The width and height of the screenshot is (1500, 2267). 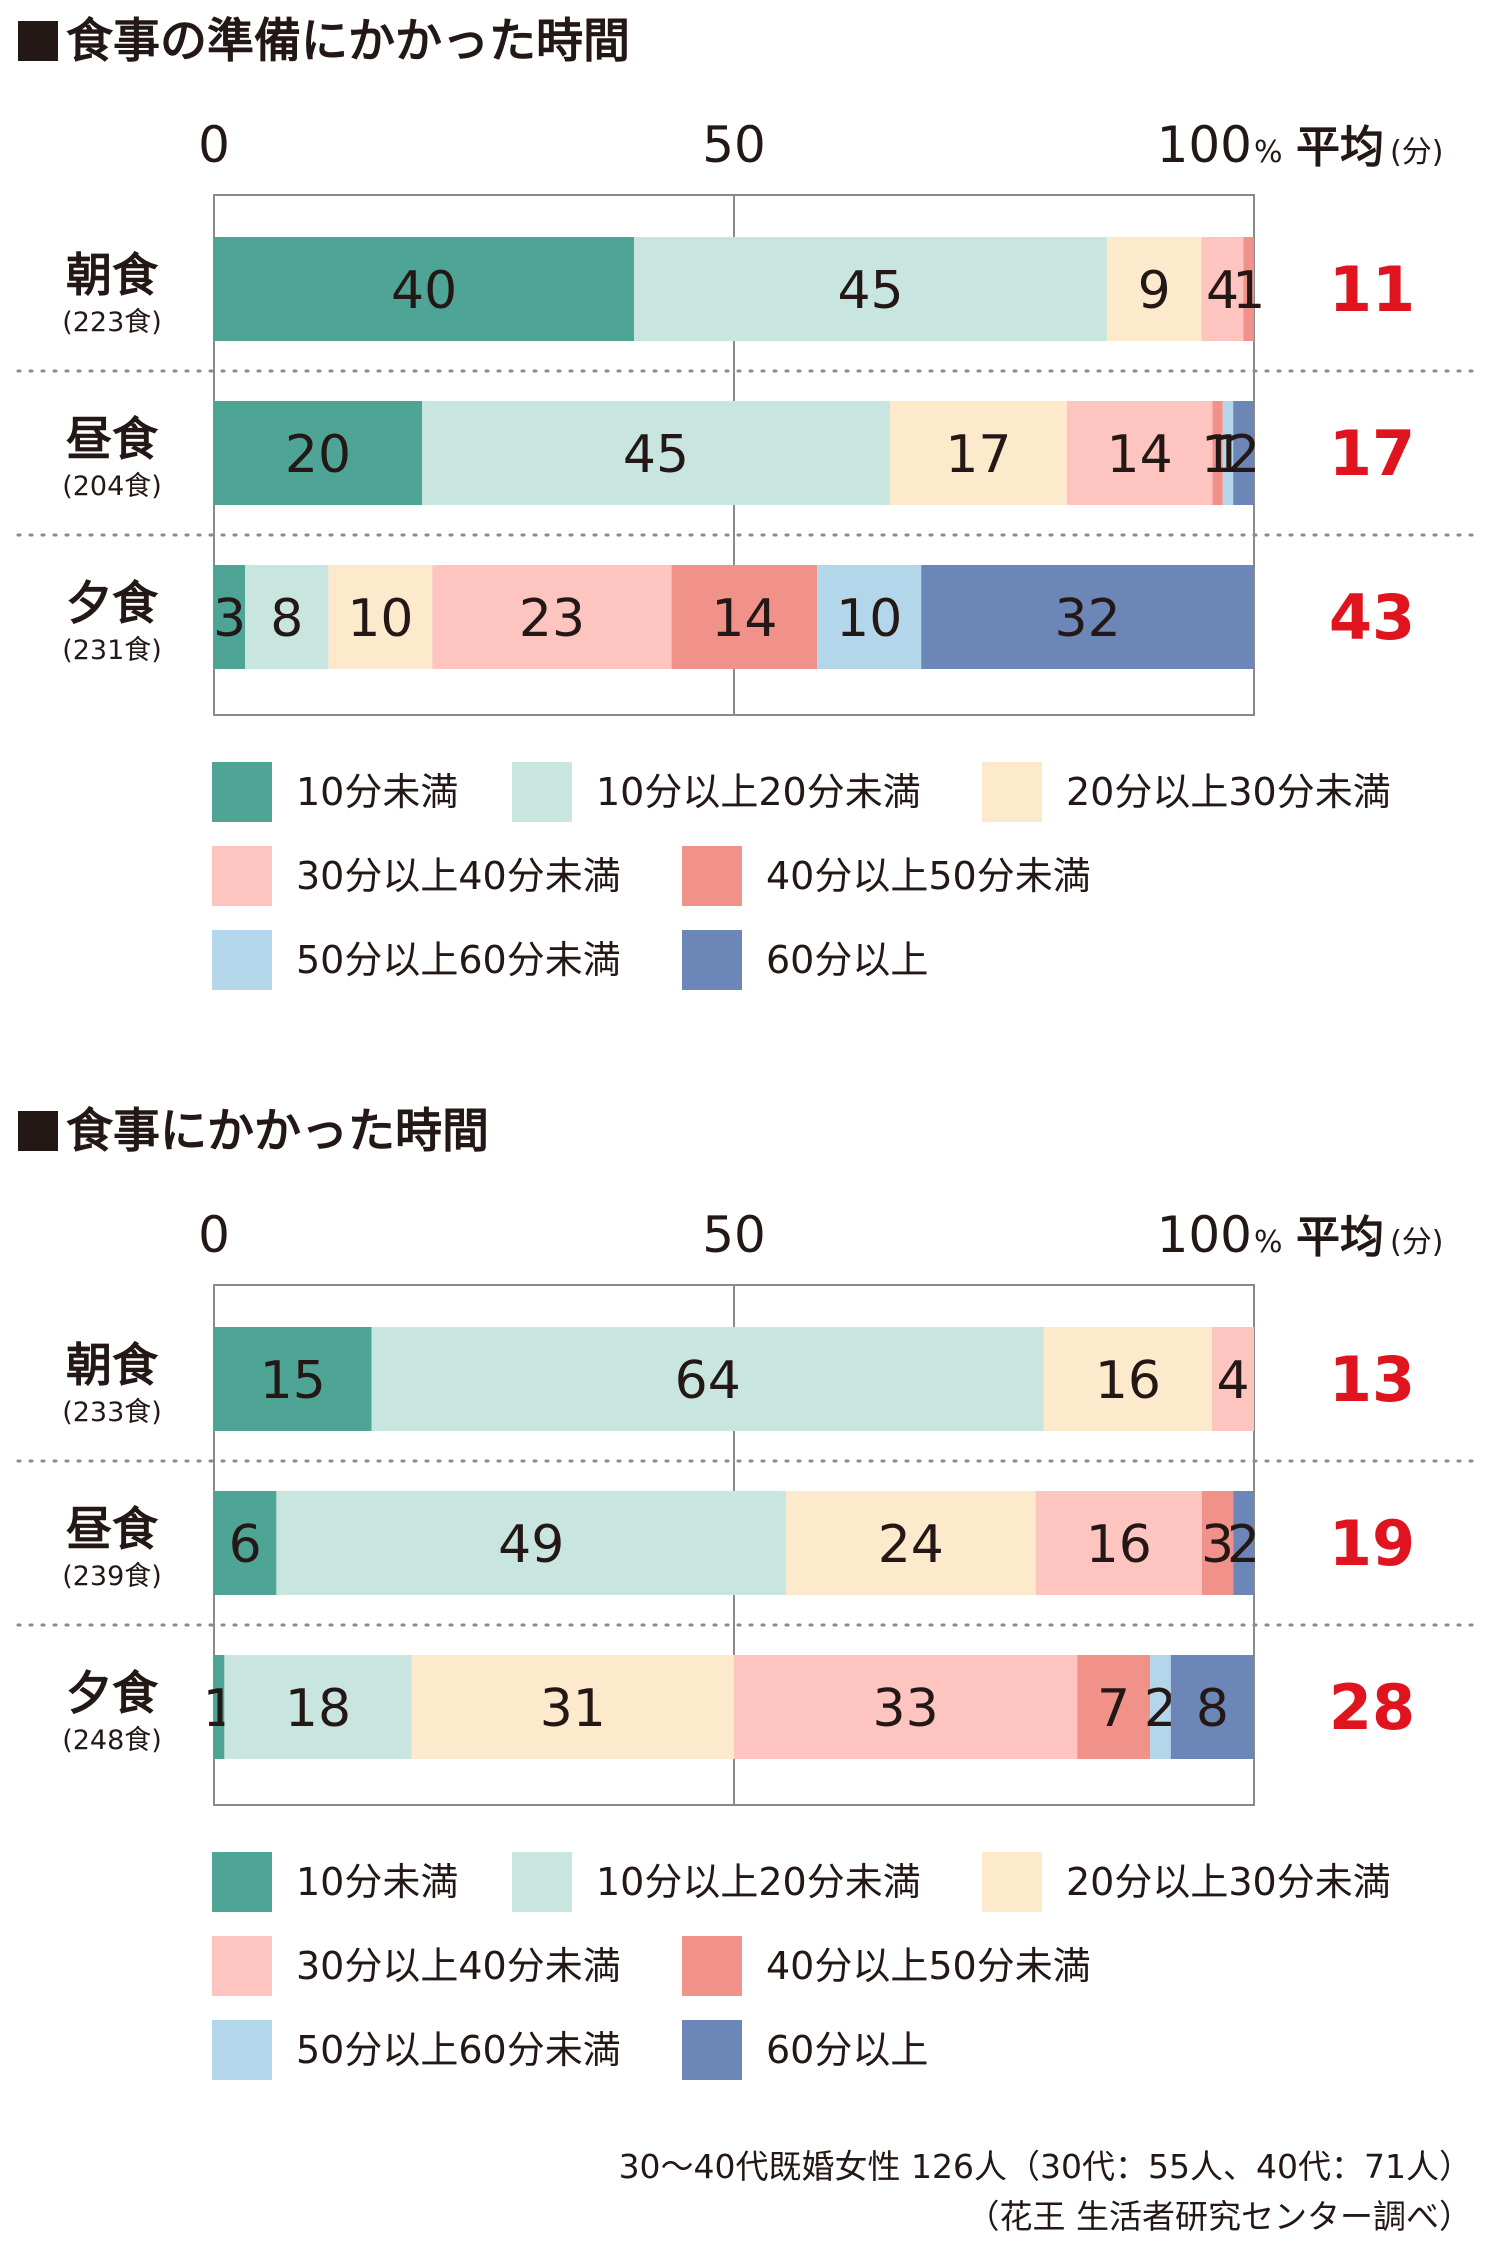 I want to click on category-count: (204食), so click(x=112, y=486).